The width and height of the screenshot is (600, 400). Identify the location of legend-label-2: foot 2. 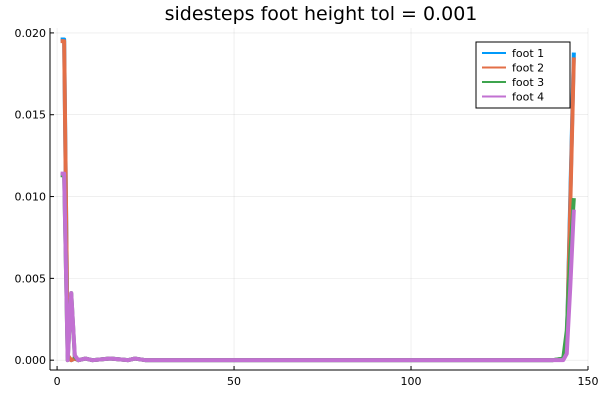
(528, 68).